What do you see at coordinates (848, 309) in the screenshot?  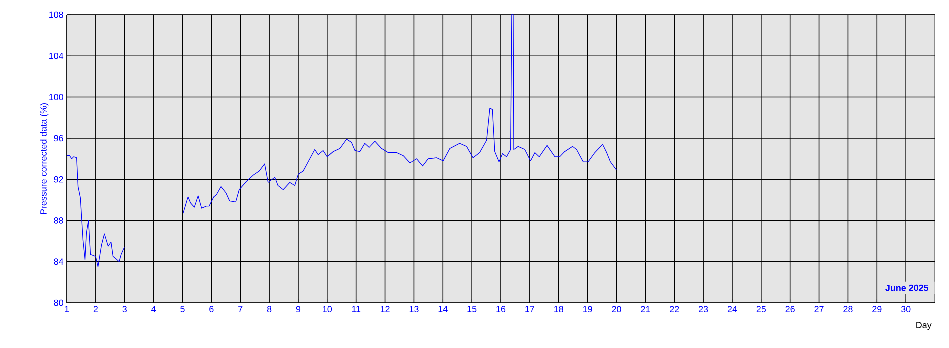 I see `x-tick-label: 28` at bounding box center [848, 309].